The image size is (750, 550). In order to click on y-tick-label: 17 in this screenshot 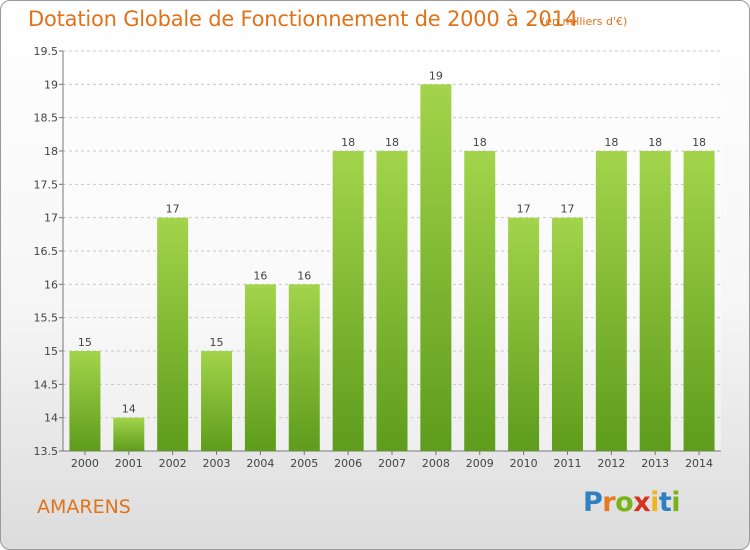, I will do `click(51, 218)`.